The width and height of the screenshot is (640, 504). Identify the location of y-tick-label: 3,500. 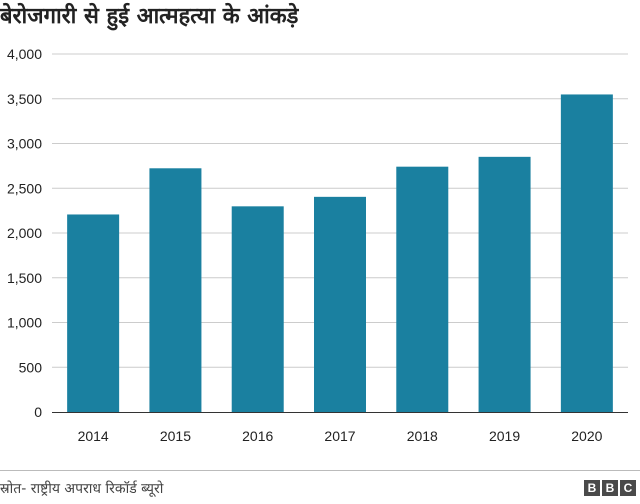
(24, 99).